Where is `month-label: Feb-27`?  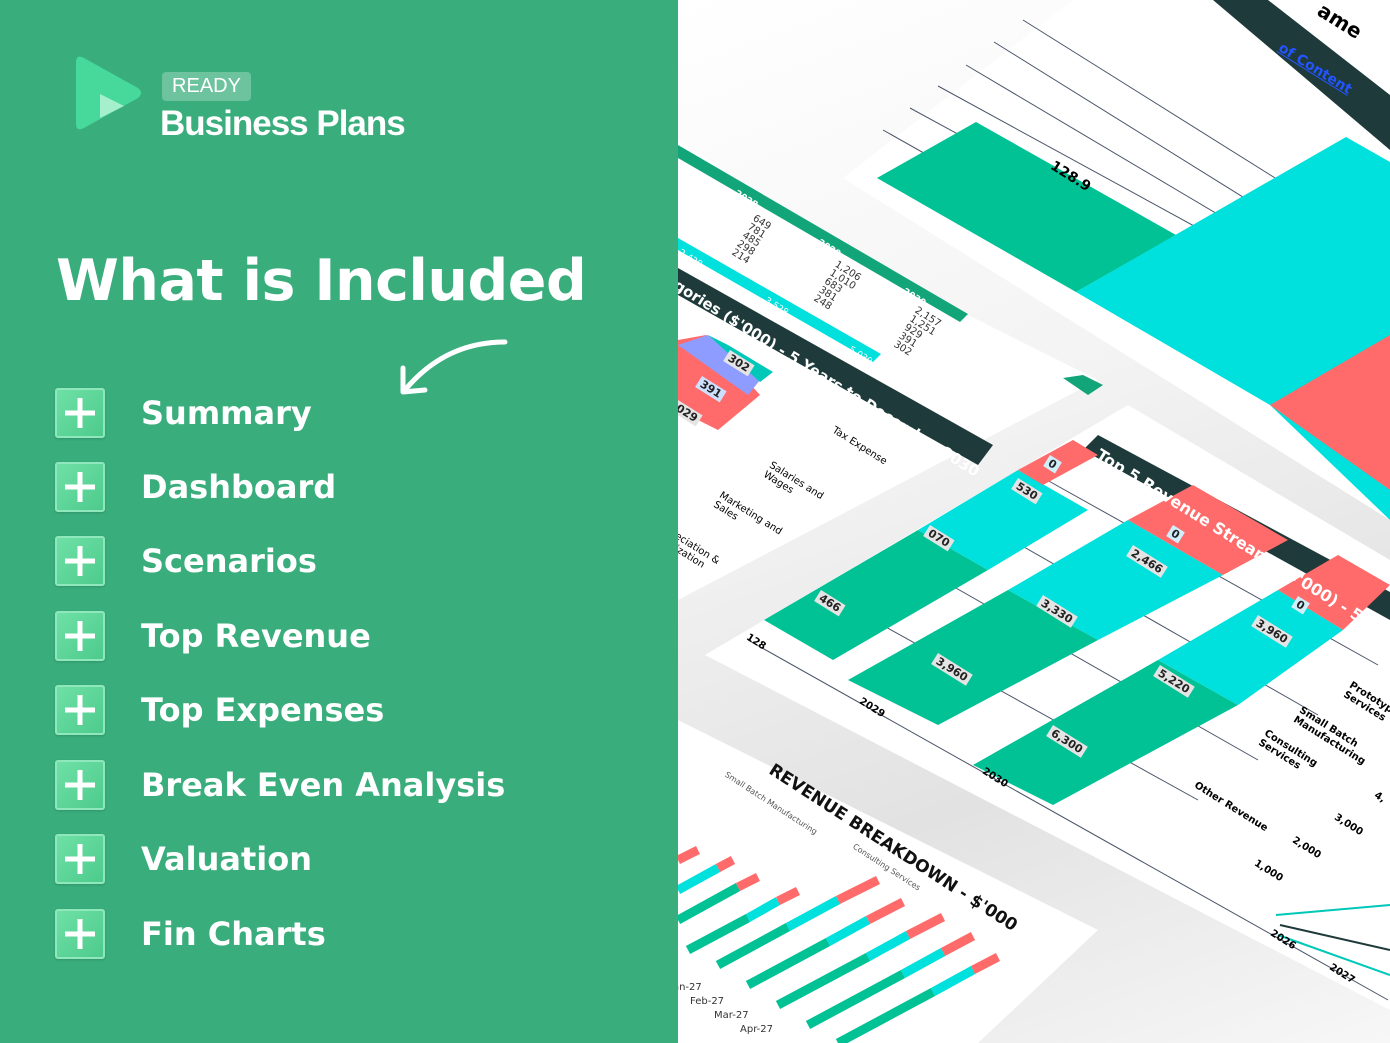 month-label: Feb-27 is located at coordinates (707, 1001).